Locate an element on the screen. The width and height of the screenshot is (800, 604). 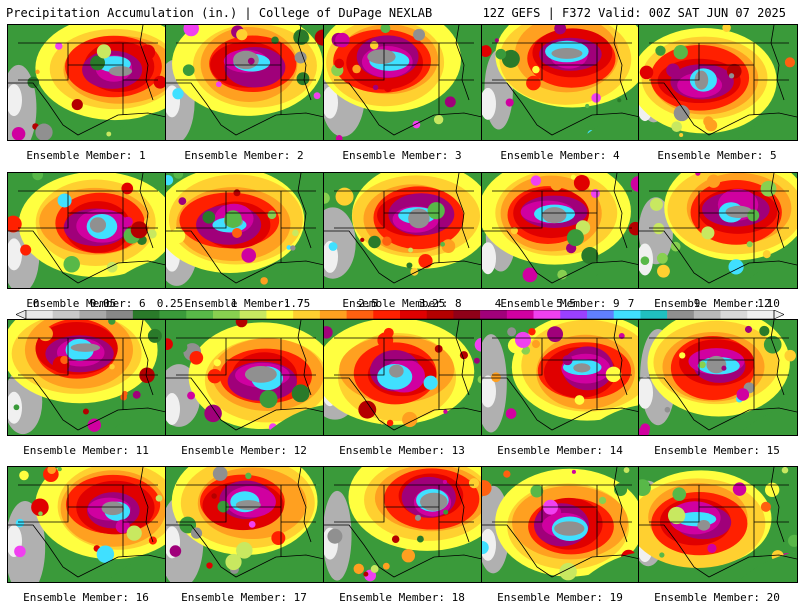
ensemble-member-caption: Ensemble Member: 13 is located at coordinates (402, 450).